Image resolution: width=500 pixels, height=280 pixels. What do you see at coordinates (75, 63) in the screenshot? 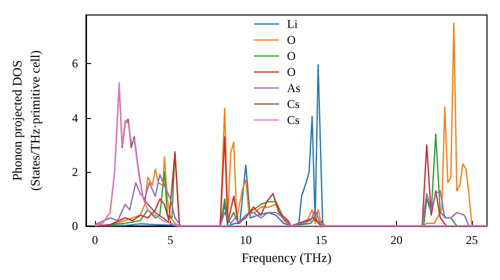
I see `y-tick-label: 6` at bounding box center [75, 63].